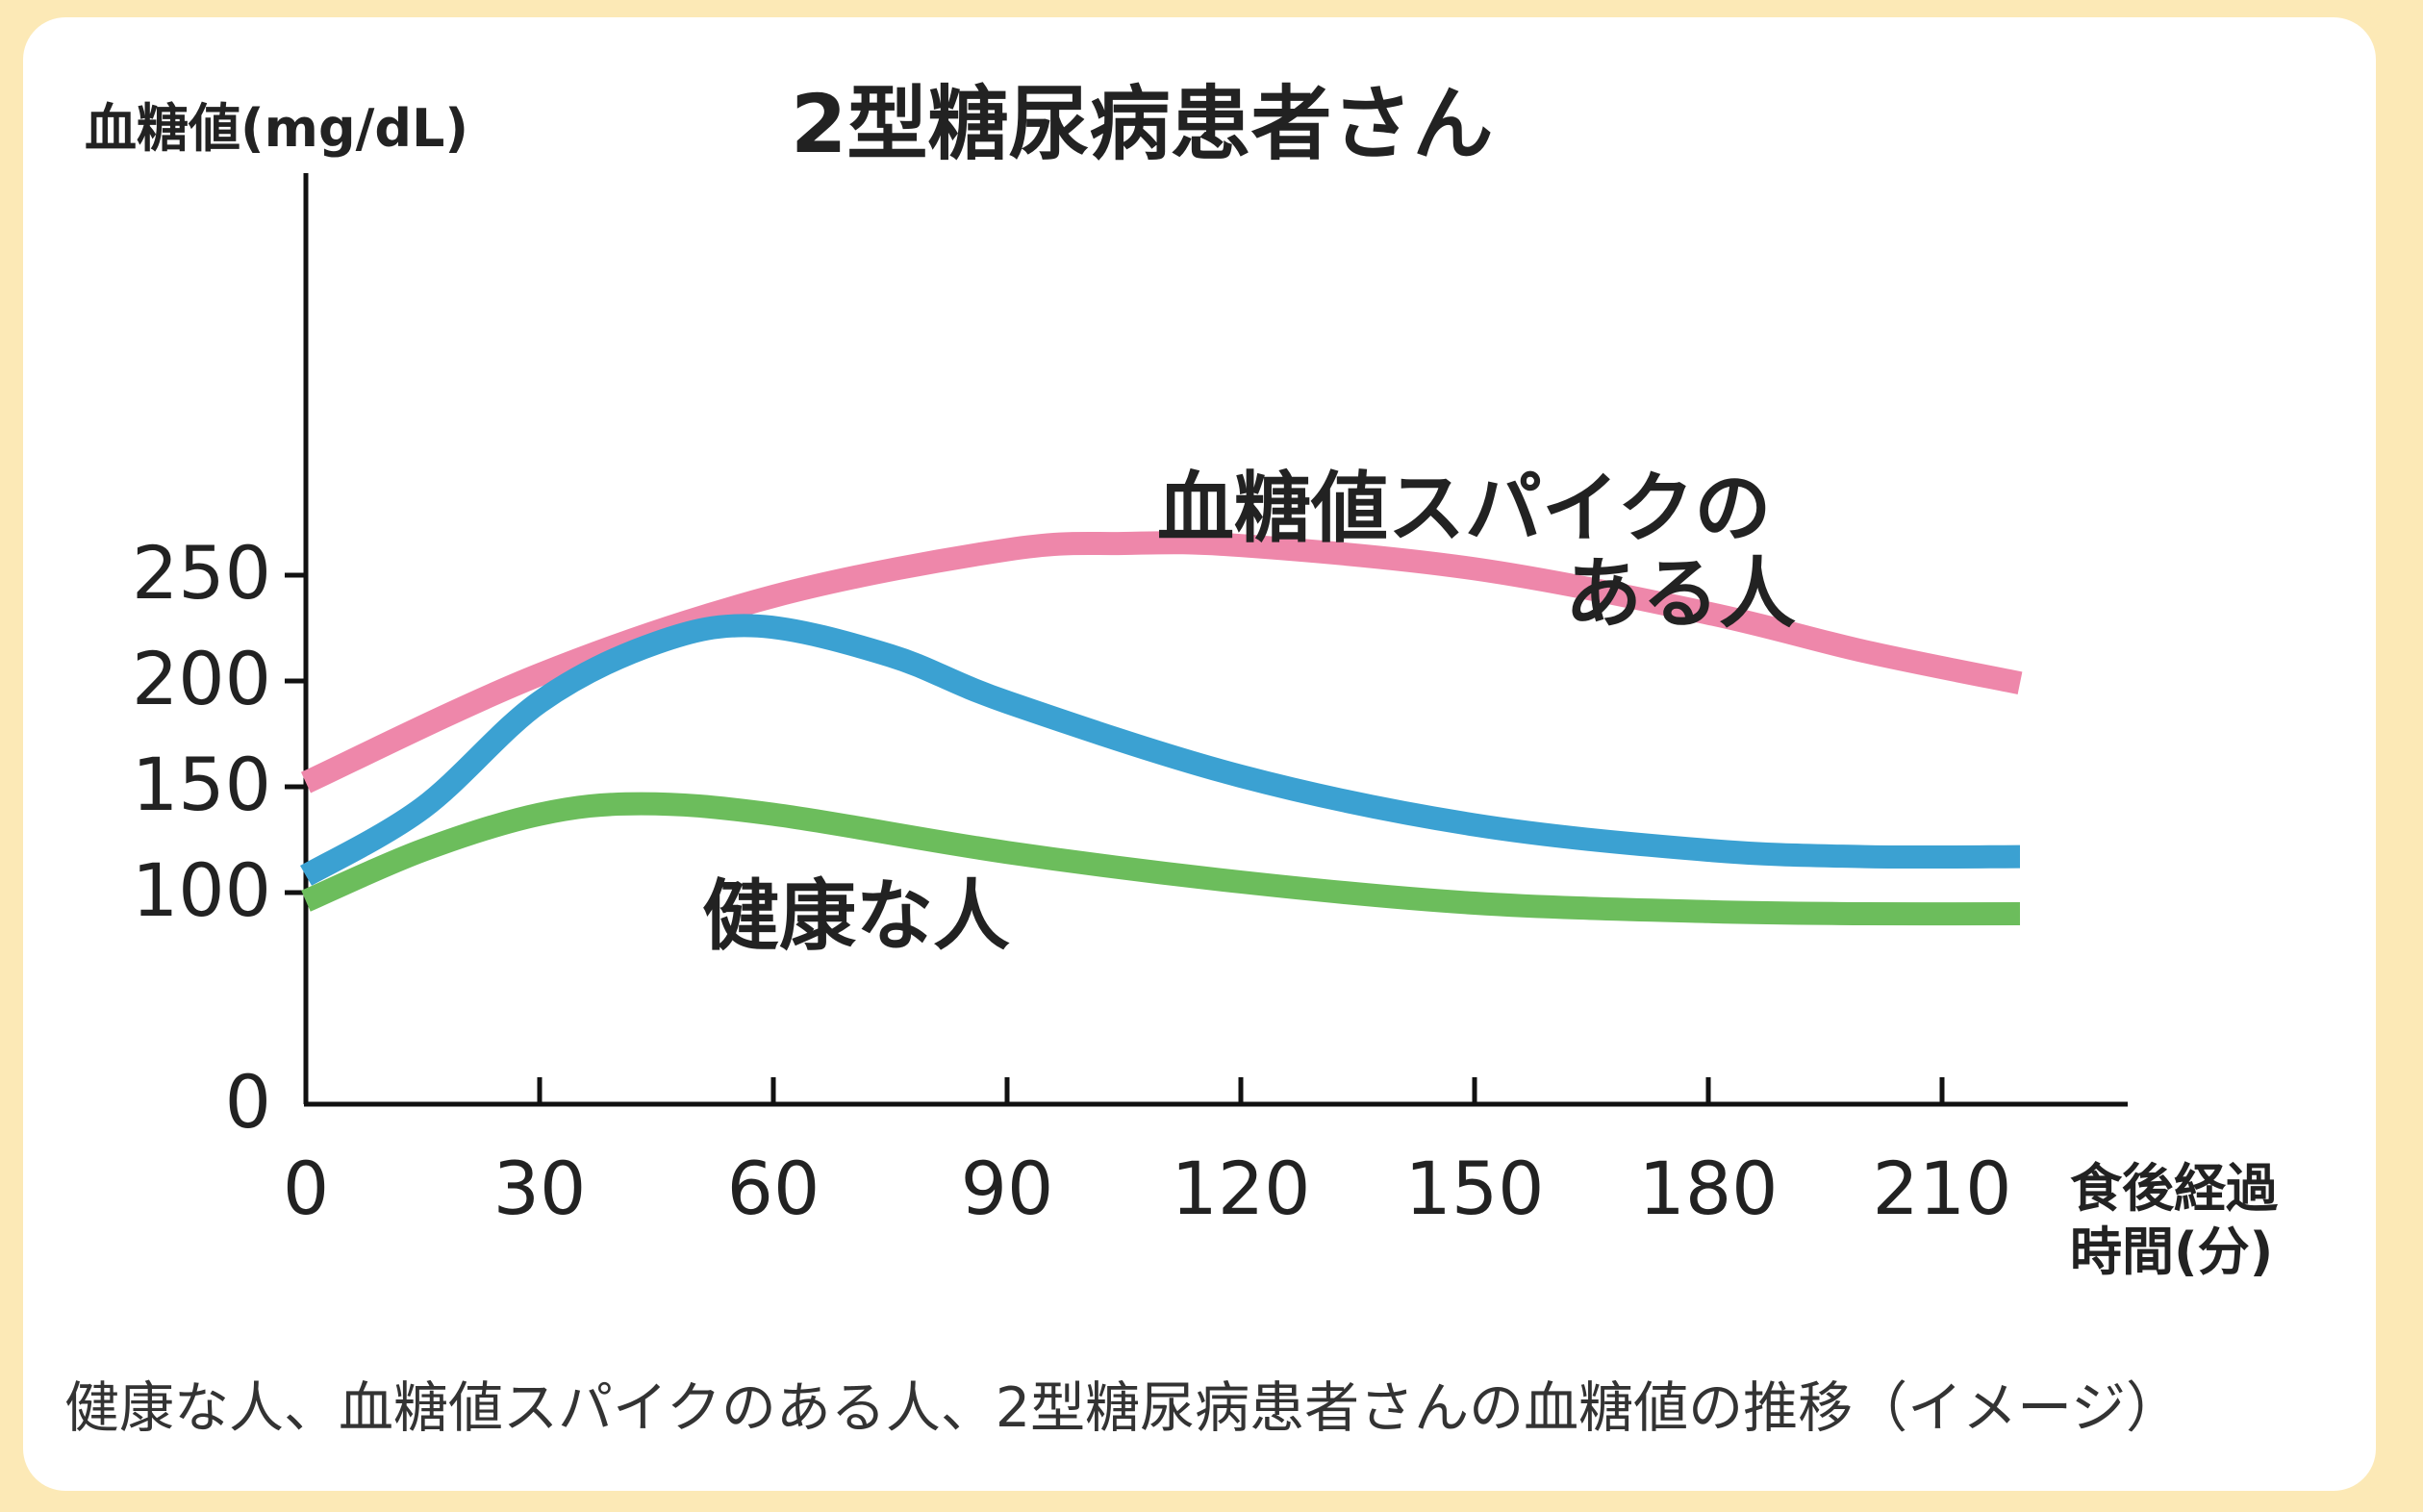 The image size is (2423, 1512). Describe the element at coordinates (1680, 594) in the screenshot. I see `label-spike-line2: ある人` at that location.